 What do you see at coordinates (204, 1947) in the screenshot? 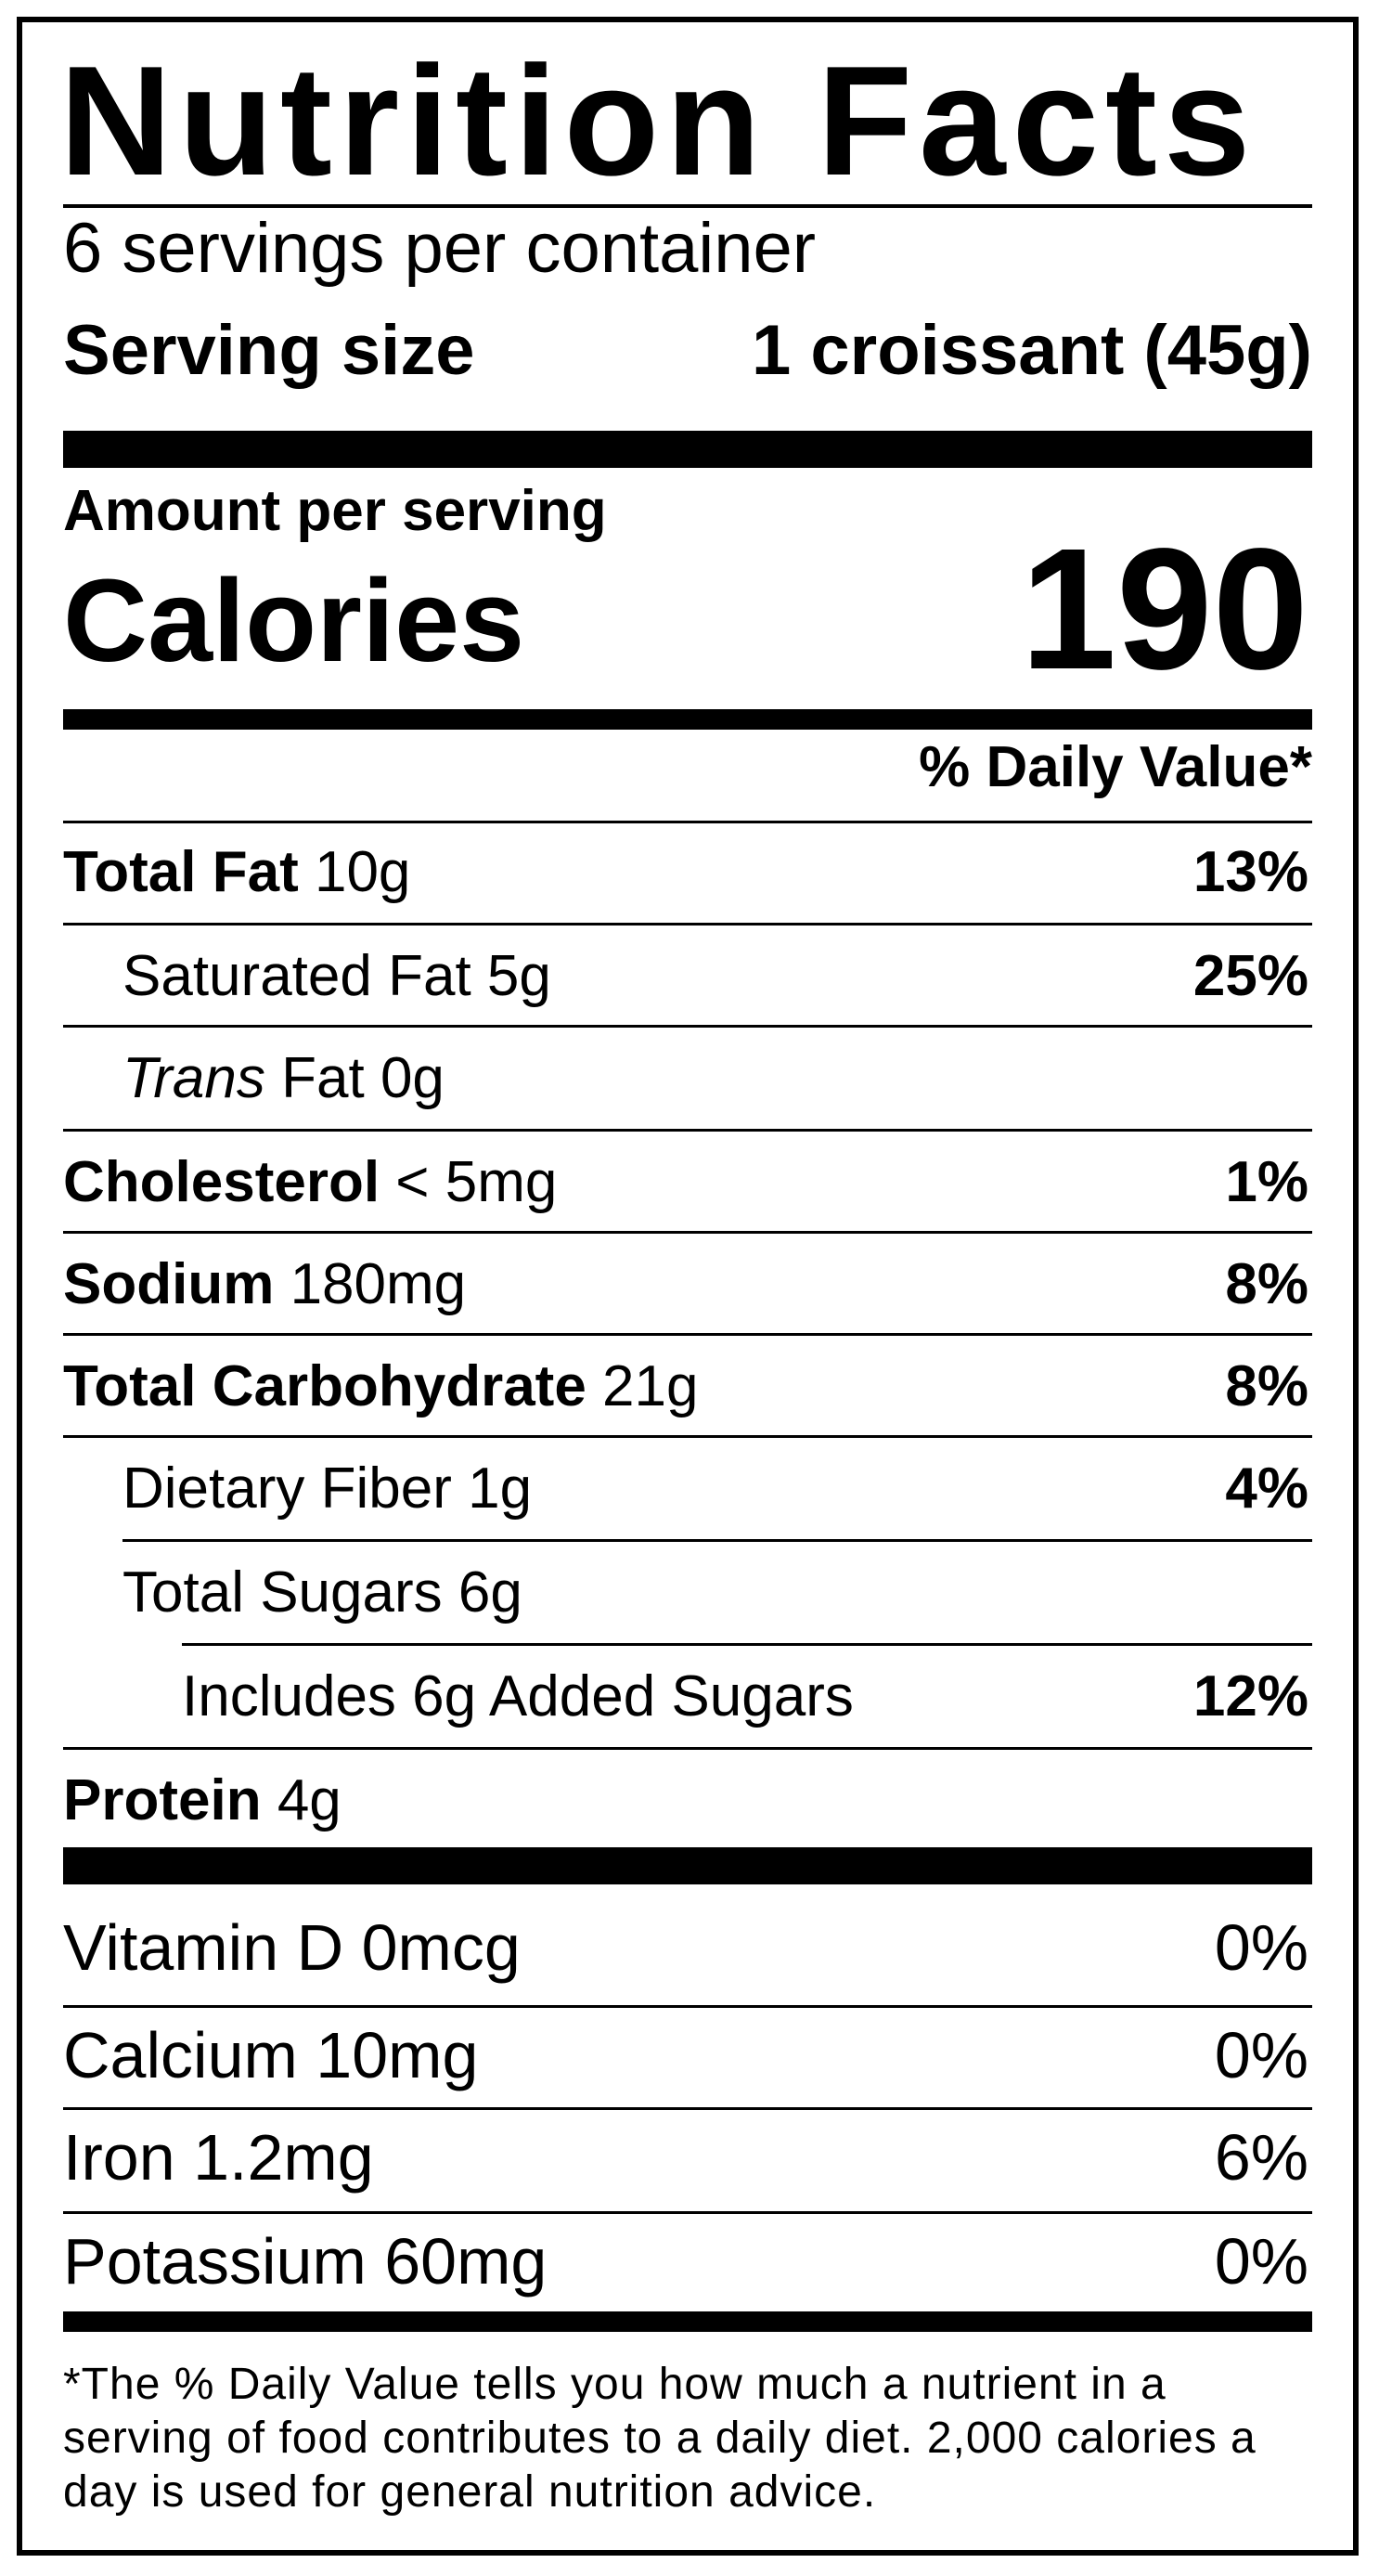
I see `vitamin-name: Vitamin D` at bounding box center [204, 1947].